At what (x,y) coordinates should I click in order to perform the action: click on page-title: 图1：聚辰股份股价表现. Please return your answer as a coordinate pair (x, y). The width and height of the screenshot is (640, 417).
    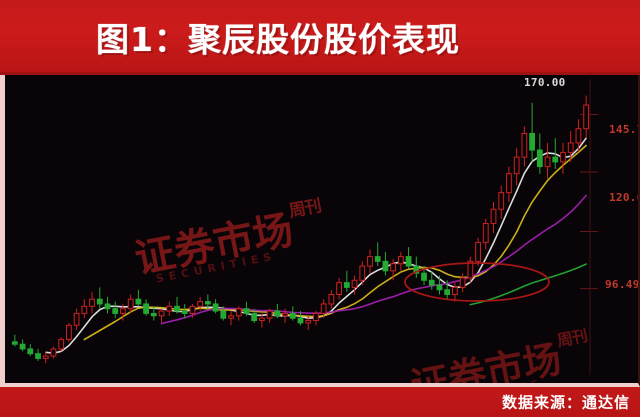
    Looking at the image, I should click on (278, 39).